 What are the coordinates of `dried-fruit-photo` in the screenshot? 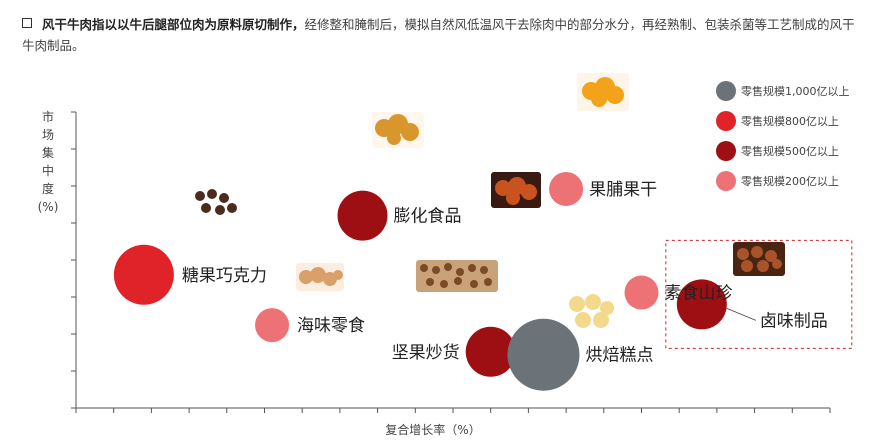 It's located at (603, 92).